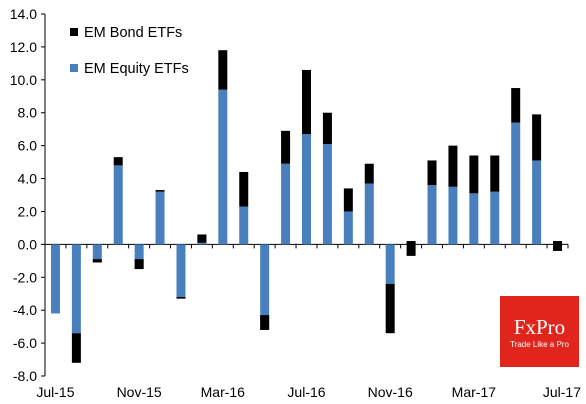 Image resolution: width=586 pixels, height=404 pixels. What do you see at coordinates (223, 392) in the screenshot?
I see `x-tick-label: Mar-16` at bounding box center [223, 392].